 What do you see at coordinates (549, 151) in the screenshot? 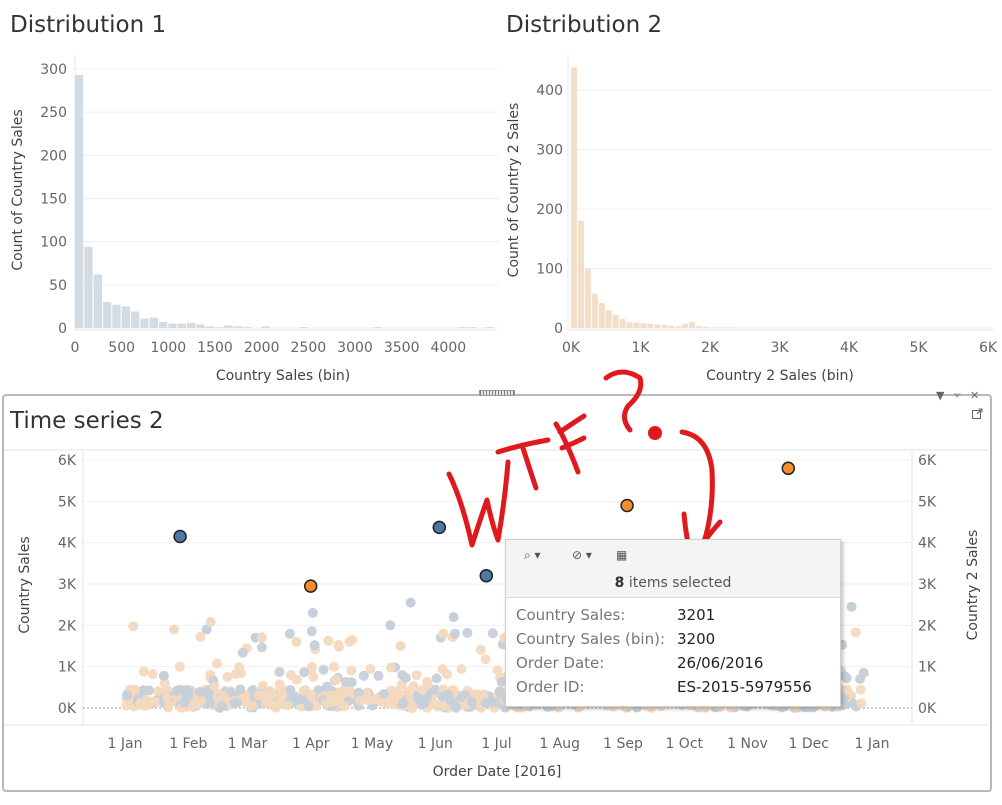
I see `d2-y-tick: 300` at bounding box center [549, 151].